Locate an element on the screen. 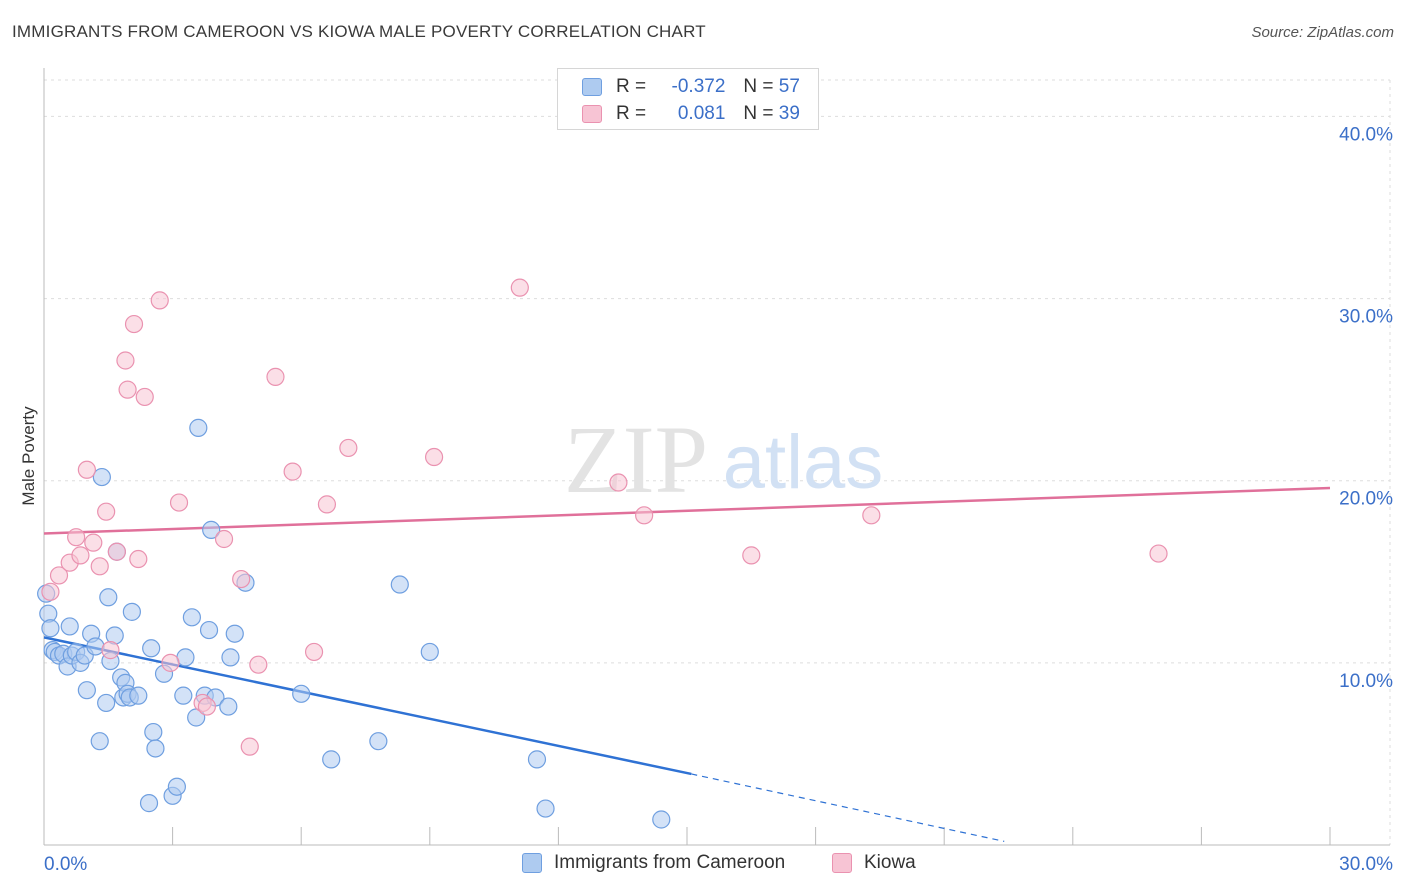 This screenshot has height=892, width=1406. y-tick-label: 20.0% is located at coordinates (1366, 499).